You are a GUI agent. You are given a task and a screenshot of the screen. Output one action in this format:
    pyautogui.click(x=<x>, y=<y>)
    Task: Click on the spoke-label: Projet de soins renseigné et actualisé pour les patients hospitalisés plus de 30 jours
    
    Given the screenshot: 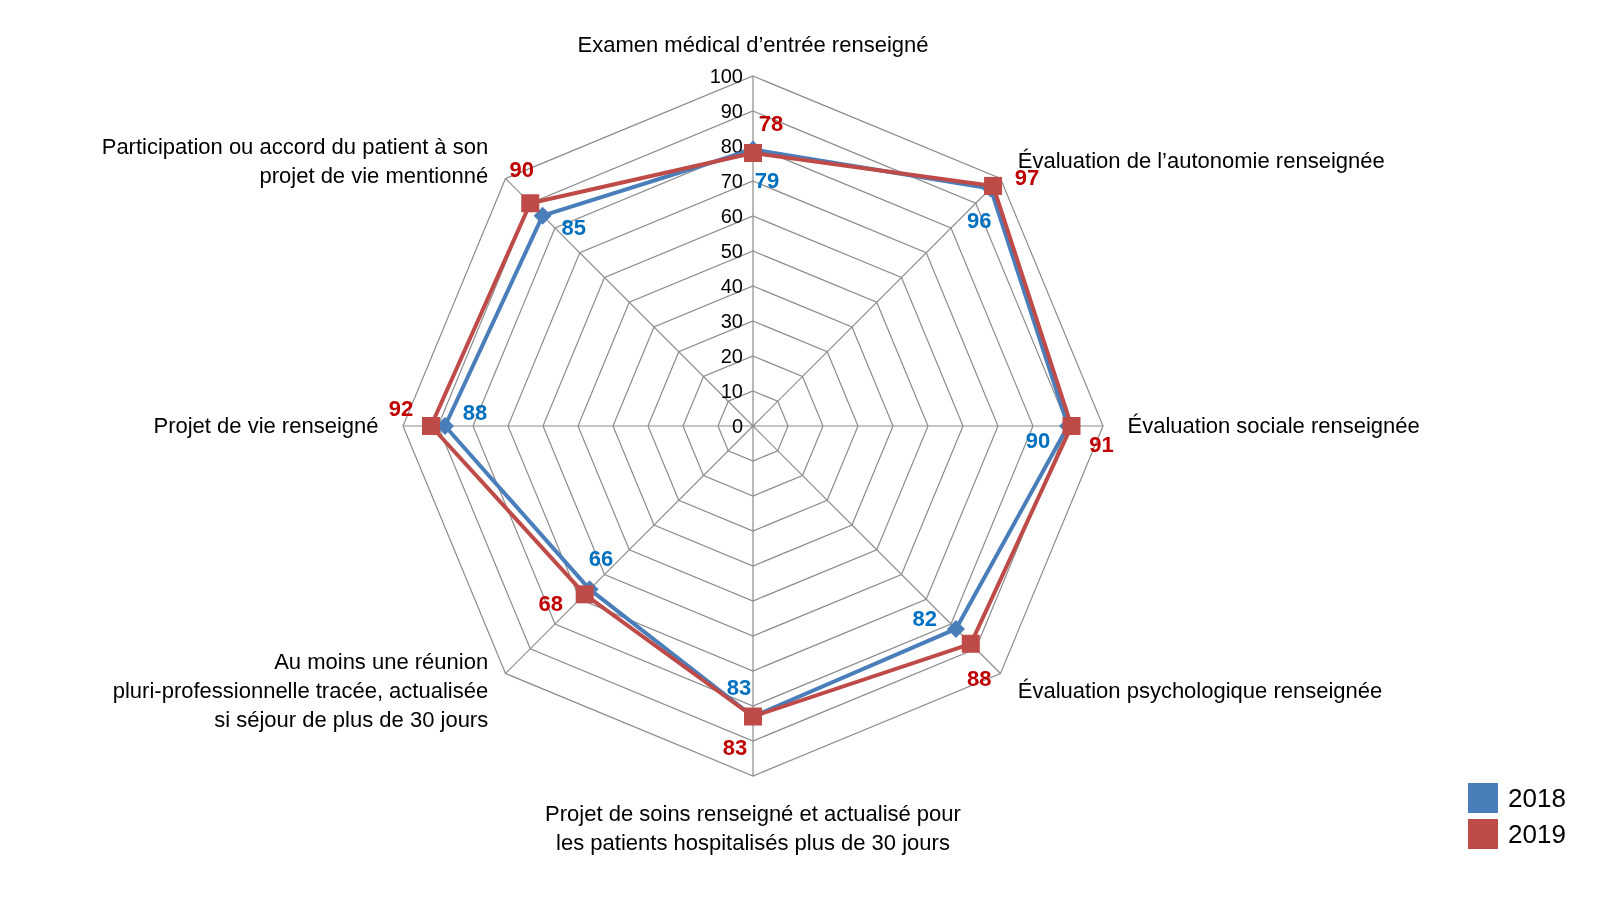 What is the action you would take?
    pyautogui.click(x=753, y=827)
    